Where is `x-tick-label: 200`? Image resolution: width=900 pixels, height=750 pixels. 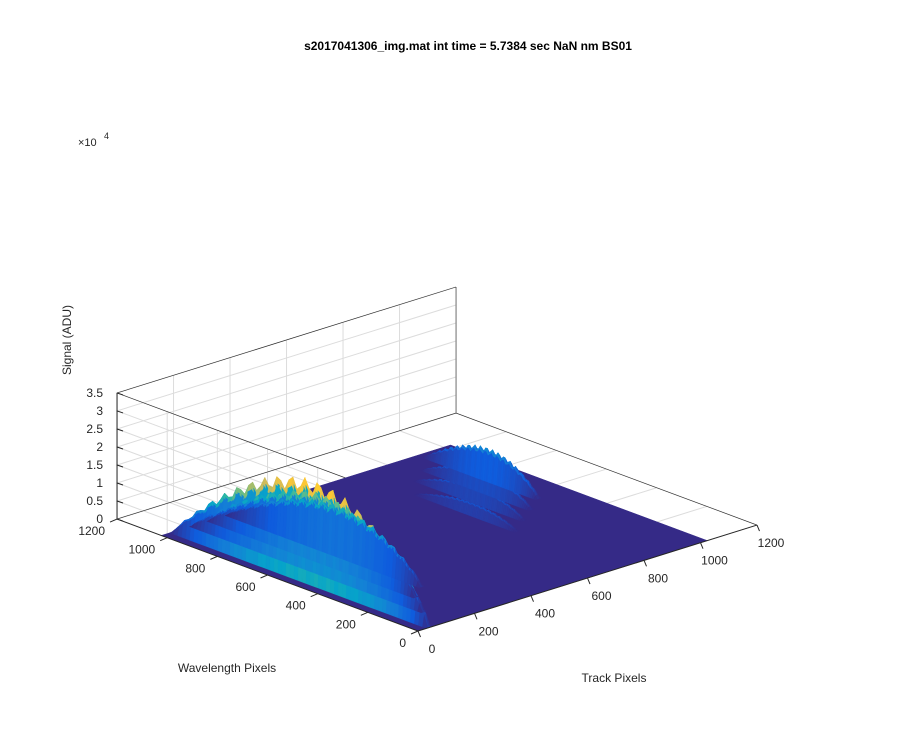 x-tick-label: 200 is located at coordinates (488, 631).